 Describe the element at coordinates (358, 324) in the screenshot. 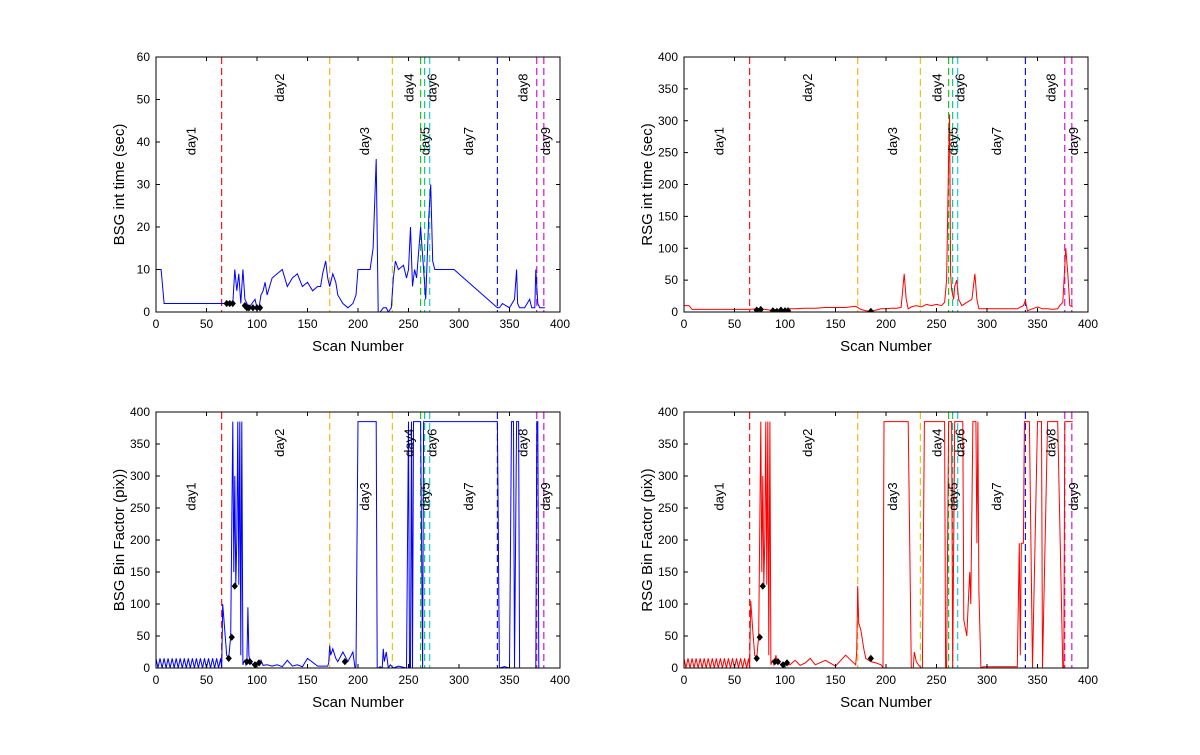

I see `x-tick-label: 200` at that location.